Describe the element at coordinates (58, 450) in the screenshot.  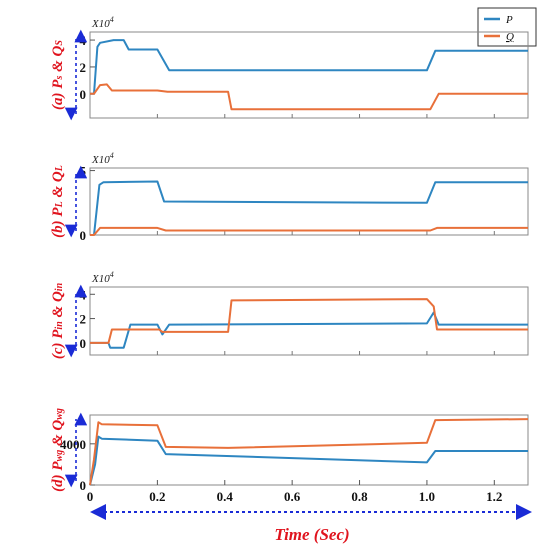
I see `y-axis-label: (d) Pwg & Qwg` at that location.